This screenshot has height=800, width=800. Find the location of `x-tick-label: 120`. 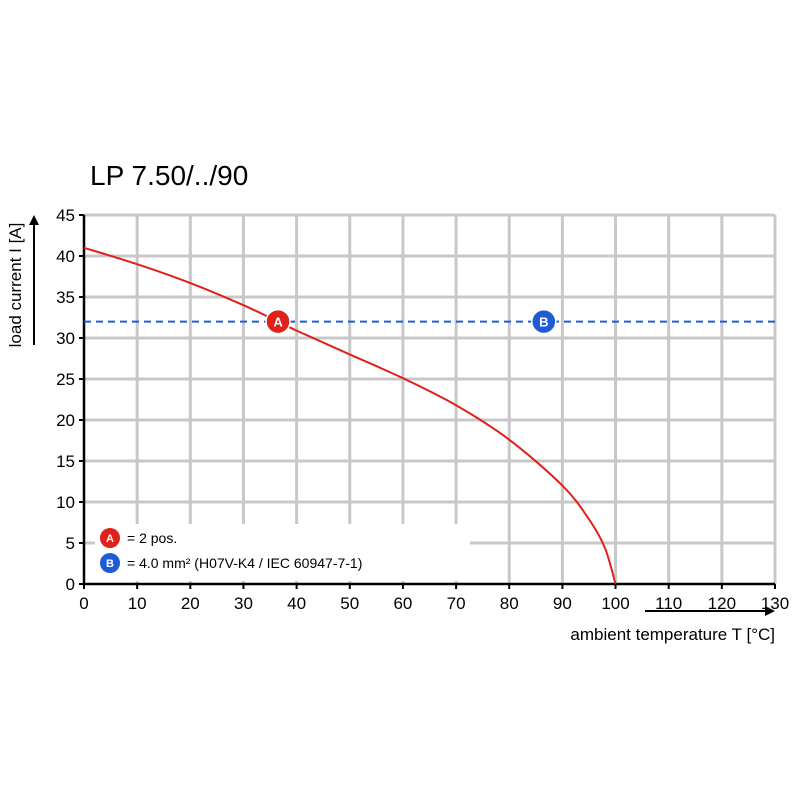

x-tick-label: 120 is located at coordinates (722, 603).